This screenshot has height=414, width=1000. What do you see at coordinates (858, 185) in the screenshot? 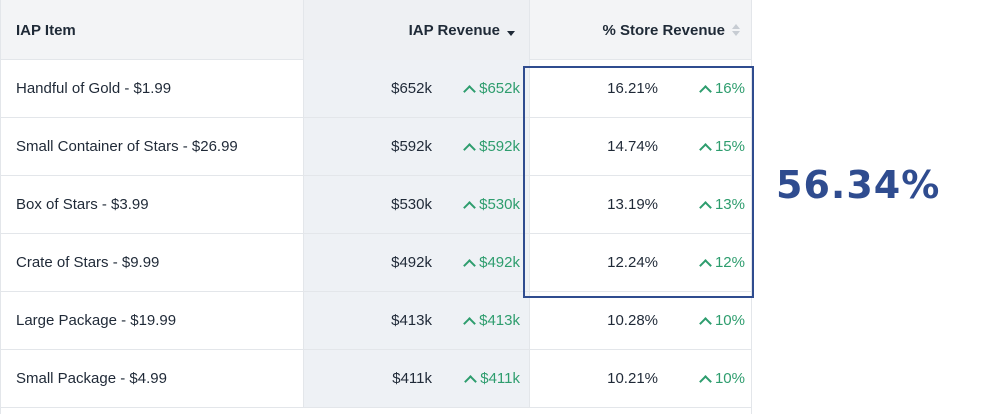
I see `highlight-total: 56.34%` at bounding box center [858, 185].